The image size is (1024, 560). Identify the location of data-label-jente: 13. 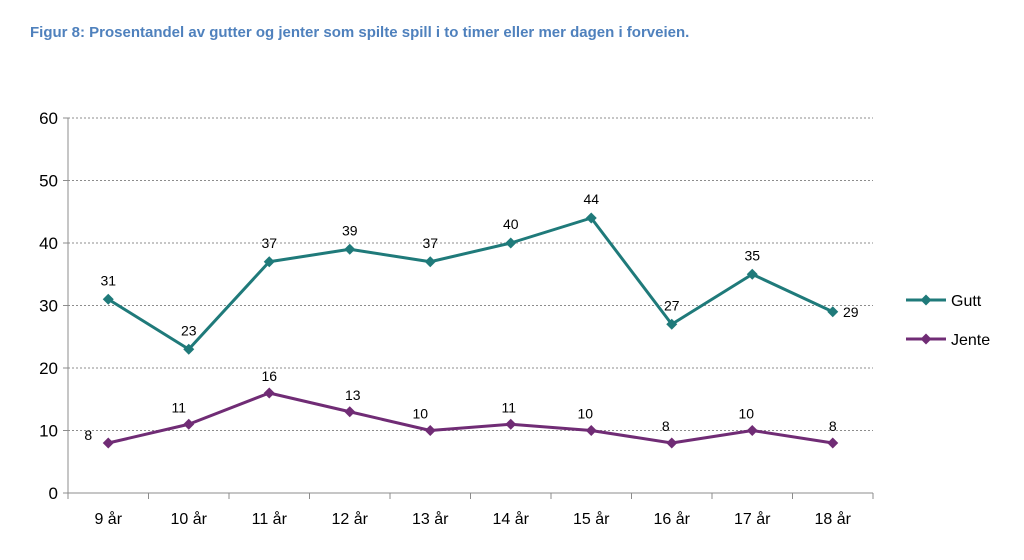
(353, 395).